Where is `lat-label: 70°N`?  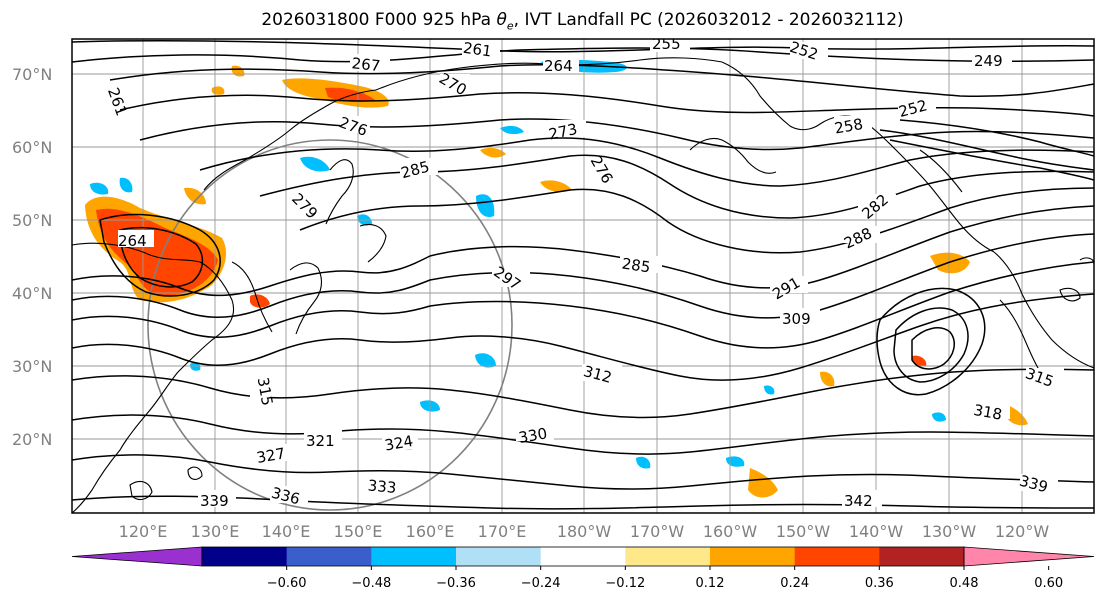
lat-label: 70°N is located at coordinates (32, 74).